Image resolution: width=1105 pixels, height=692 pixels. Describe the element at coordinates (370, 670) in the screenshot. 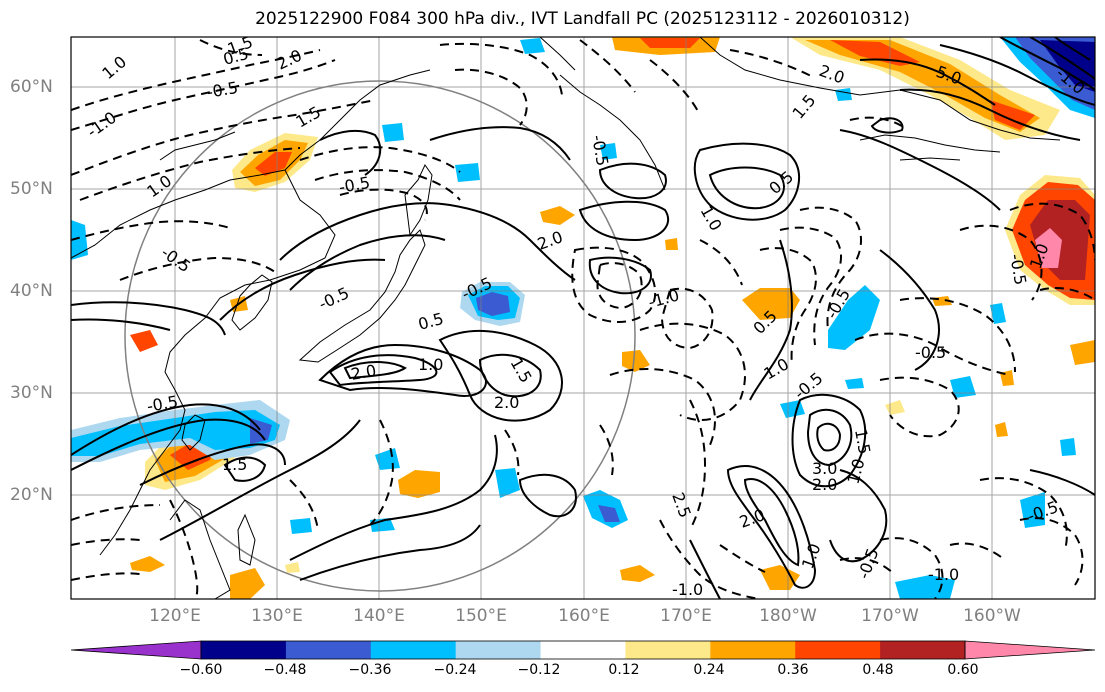

I see `colorbar-tick-label: −0.36` at that location.